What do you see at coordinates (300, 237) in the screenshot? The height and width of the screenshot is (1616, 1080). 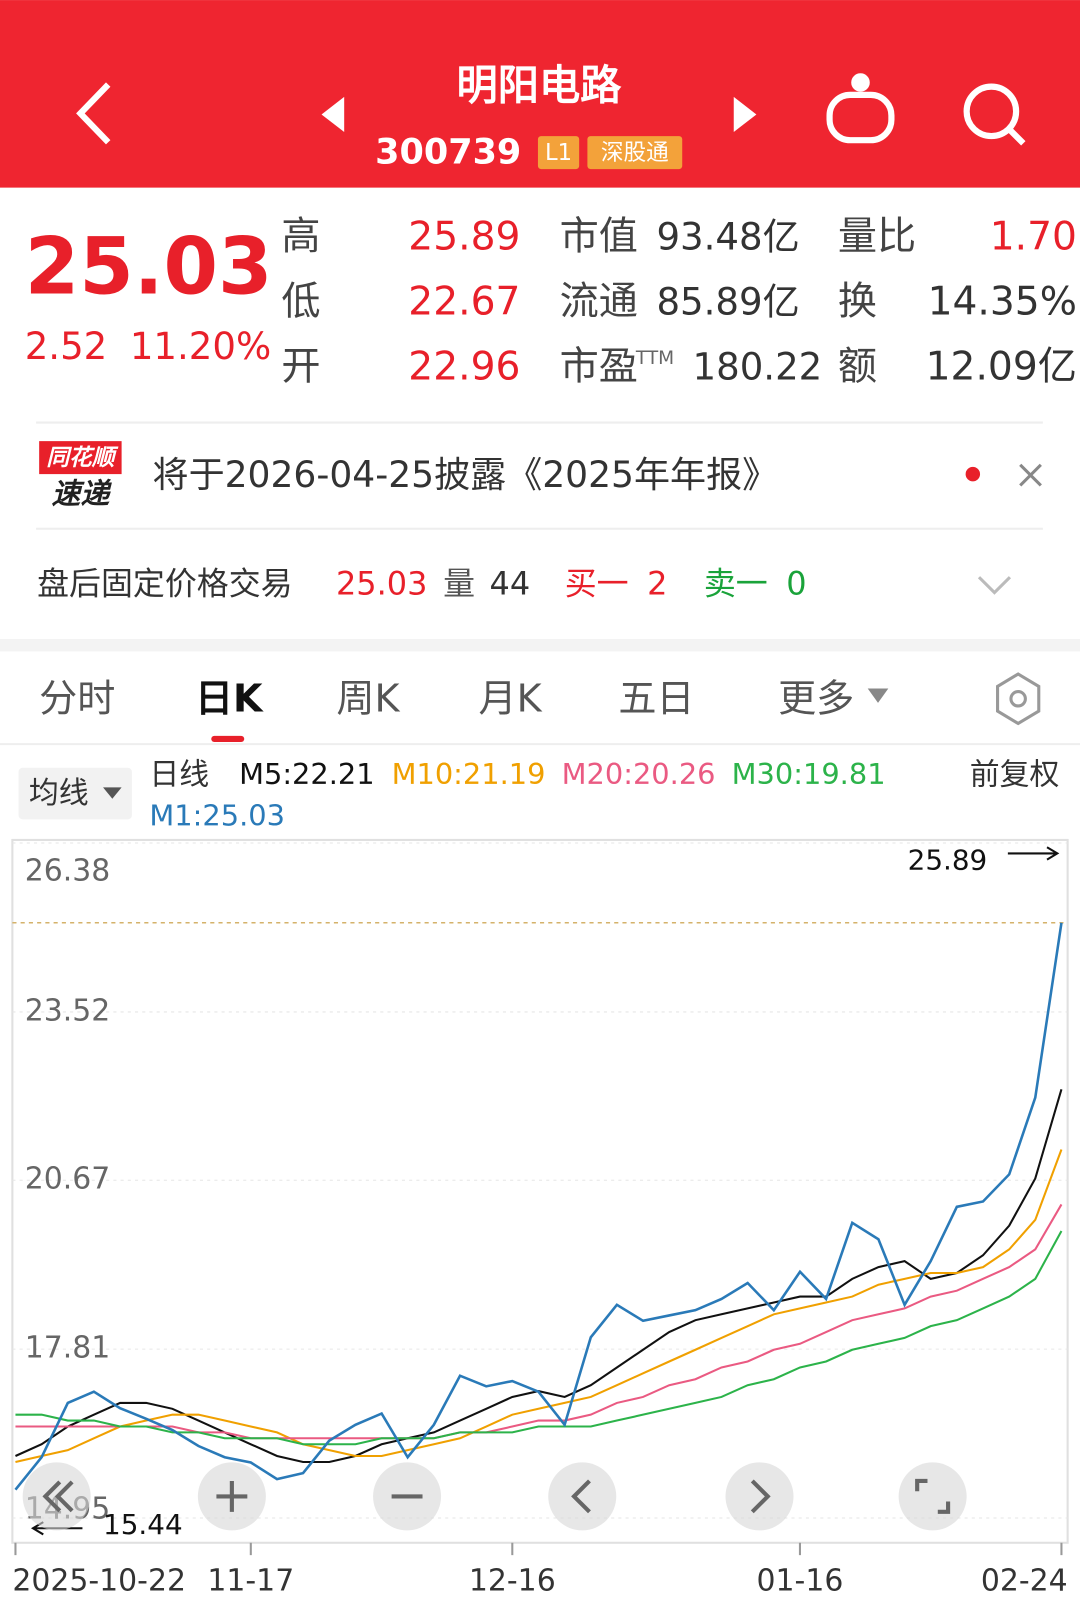 I see `stat-label: 高` at bounding box center [300, 237].